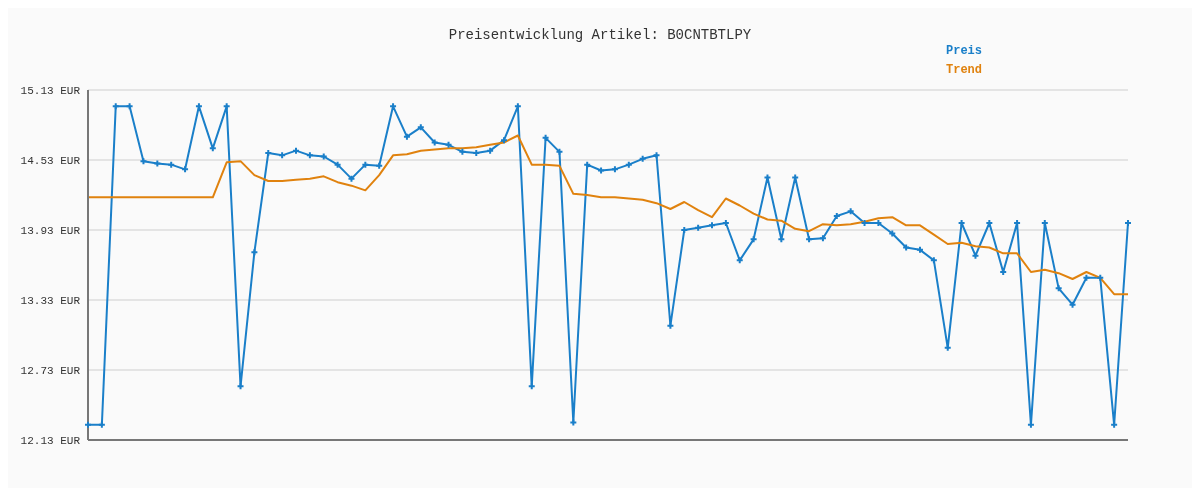  What do you see at coordinates (964, 70) in the screenshot?
I see `text: Trend` at bounding box center [964, 70].